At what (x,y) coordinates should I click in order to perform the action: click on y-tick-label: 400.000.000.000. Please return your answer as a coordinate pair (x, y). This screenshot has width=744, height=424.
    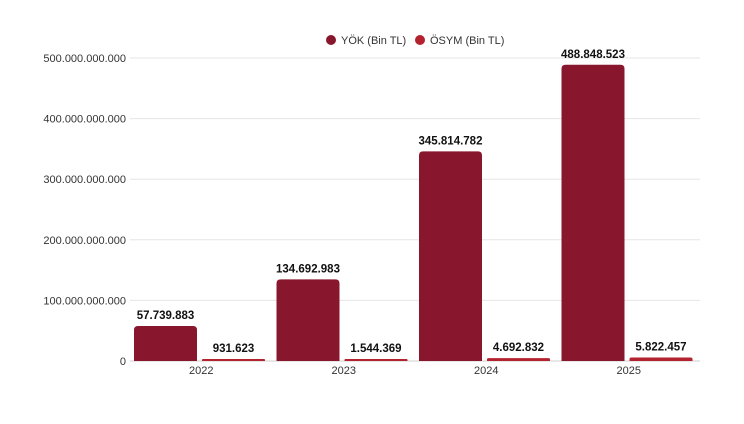
    Looking at the image, I should click on (84, 120).